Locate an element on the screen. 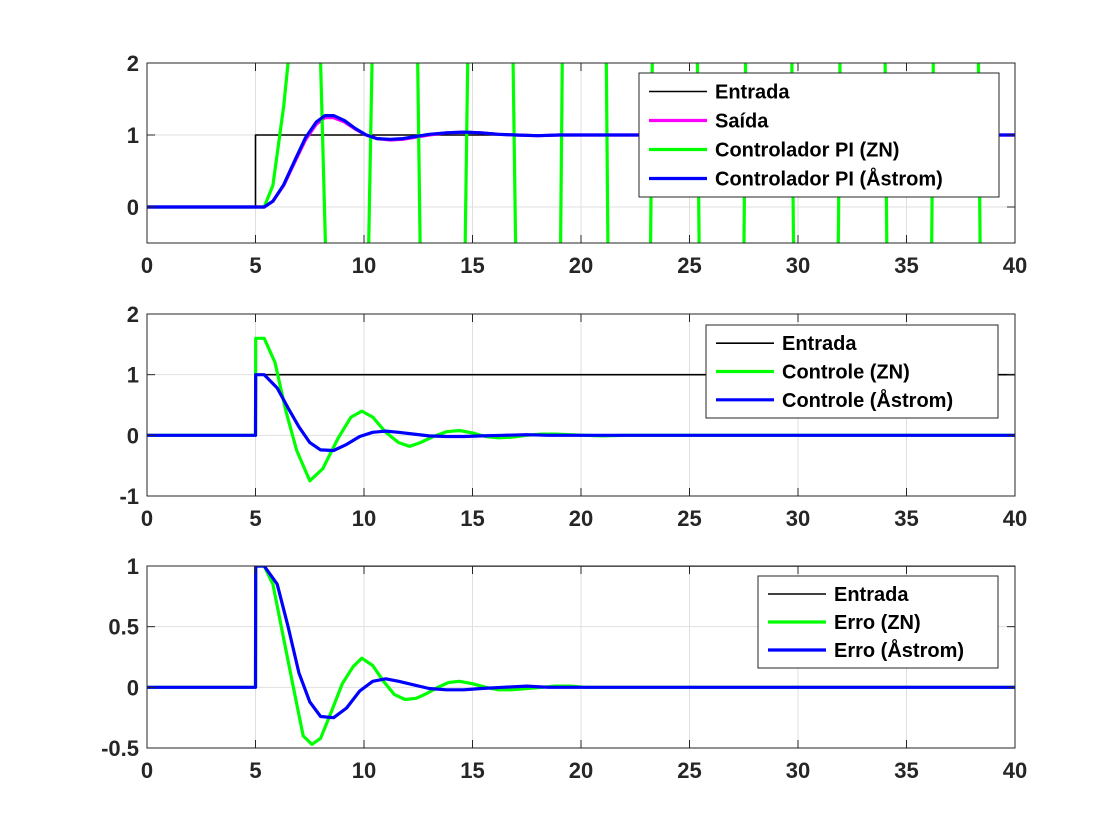 The height and width of the screenshot is (840, 1120). legend-label-saida: Saída is located at coordinates (742, 122).